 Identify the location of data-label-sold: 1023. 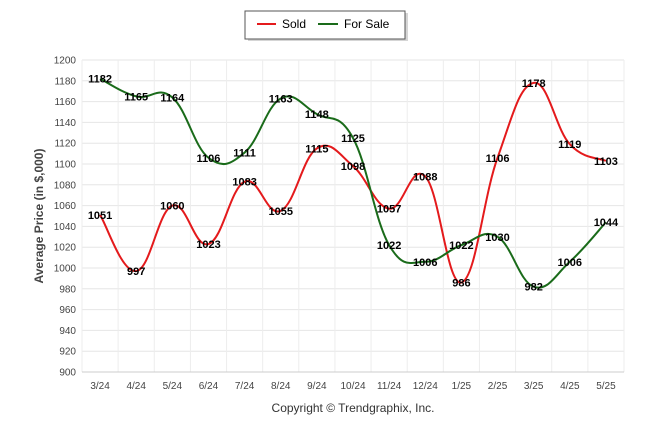
(208, 245).